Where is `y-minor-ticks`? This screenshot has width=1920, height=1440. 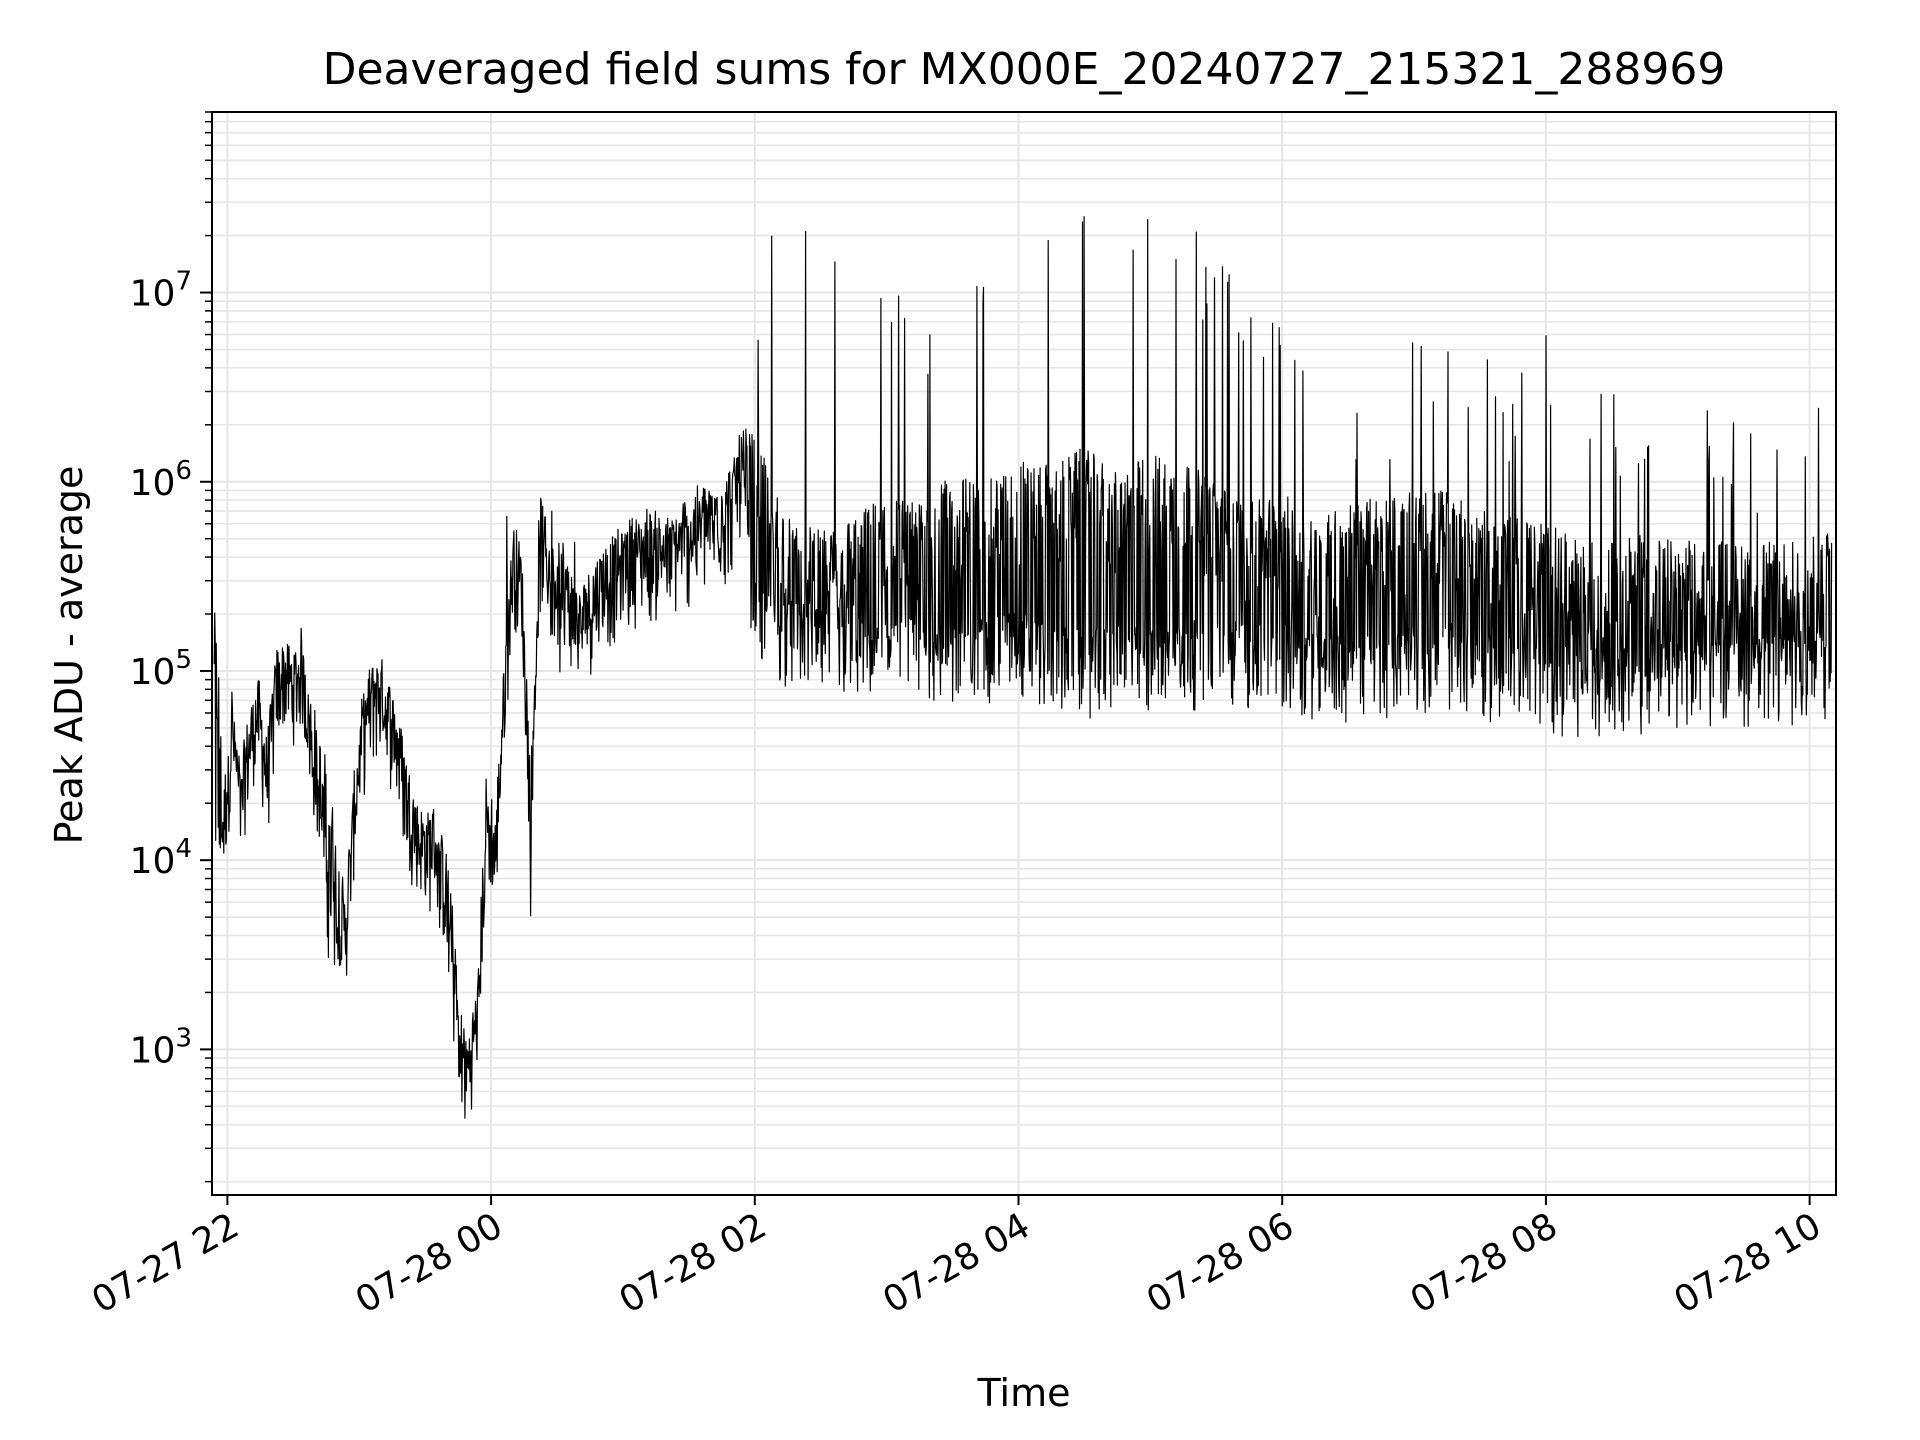 y-minor-ticks is located at coordinates (208, 647).